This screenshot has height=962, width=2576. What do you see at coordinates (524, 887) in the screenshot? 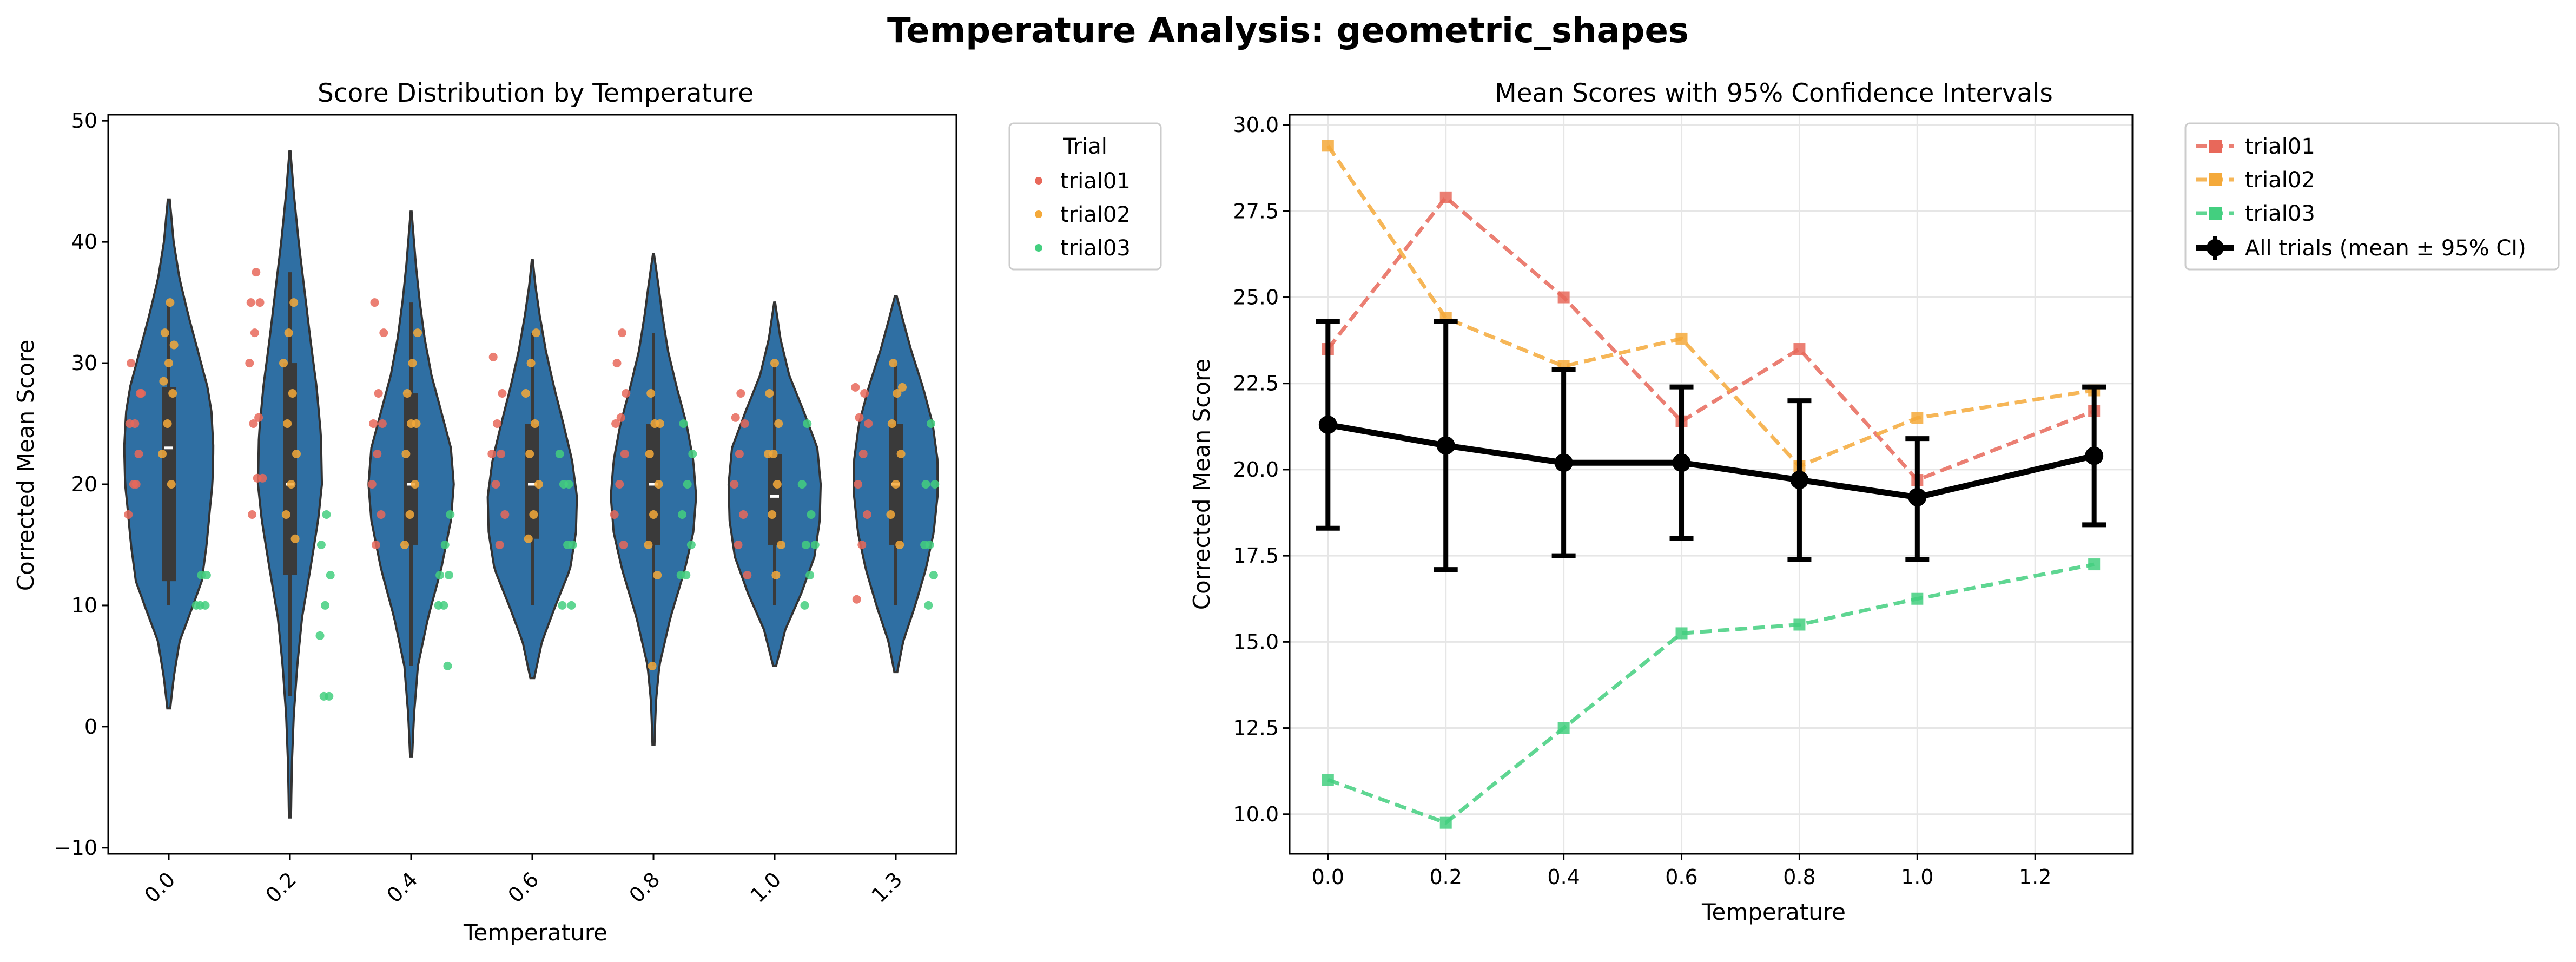
I see `violin-x-tick-label: 0.6` at bounding box center [524, 887].